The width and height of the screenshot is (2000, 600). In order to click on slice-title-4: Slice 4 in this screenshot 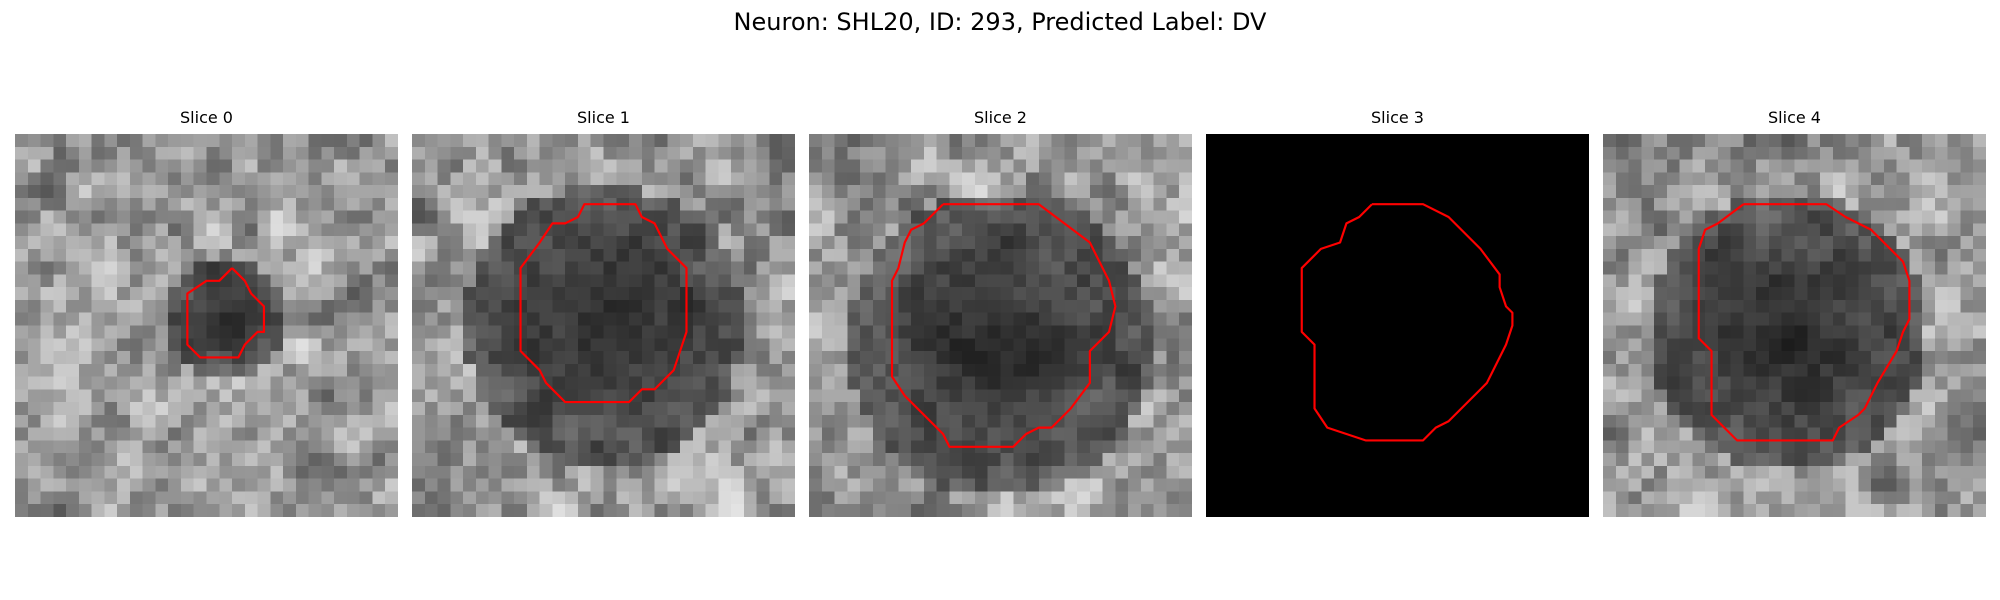, I will do `click(1794, 118)`.